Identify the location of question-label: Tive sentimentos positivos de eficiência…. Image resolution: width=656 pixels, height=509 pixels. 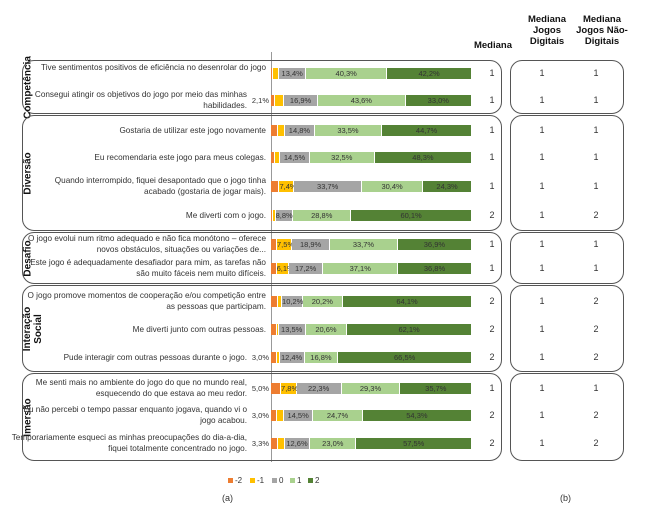
(153, 67).